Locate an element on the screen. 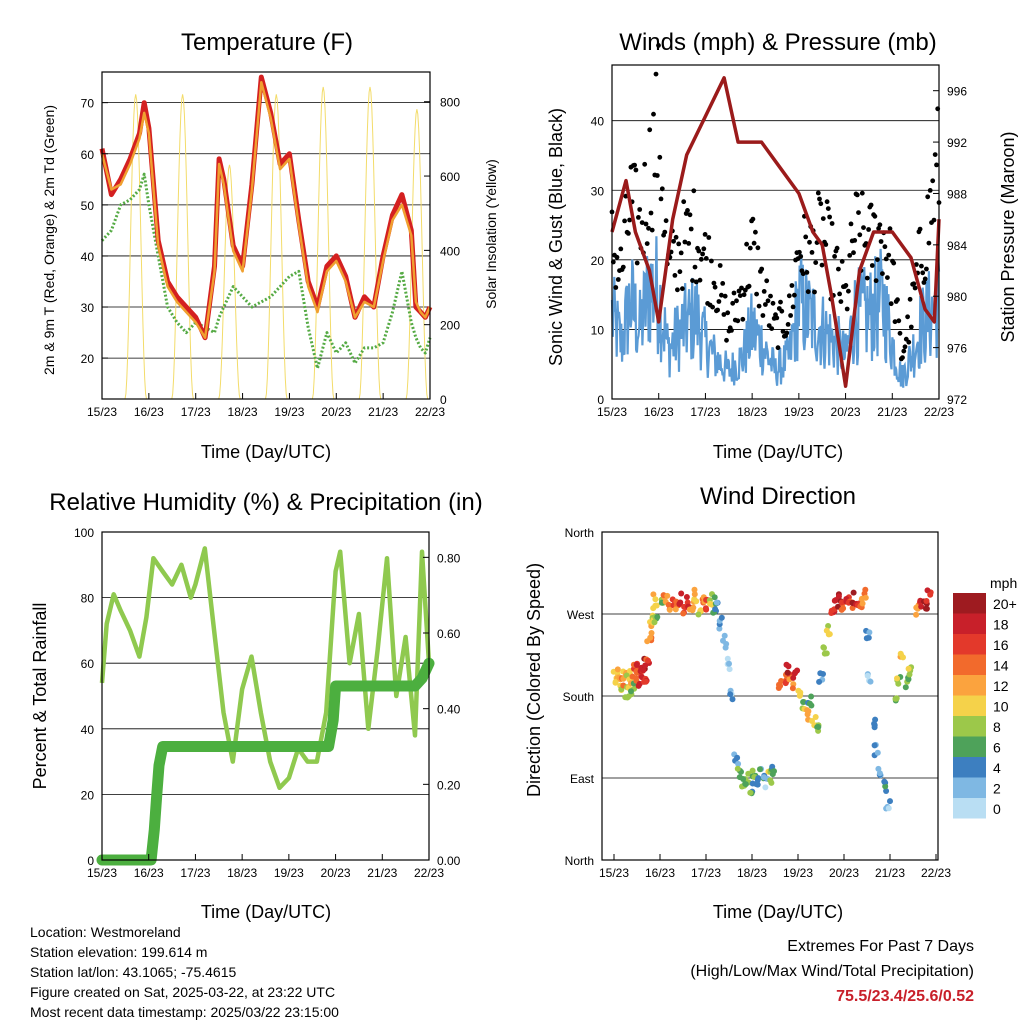 The height and width of the screenshot is (1024, 1024). station-elevation: Station elevation: 199.614 m is located at coordinates (119, 952).